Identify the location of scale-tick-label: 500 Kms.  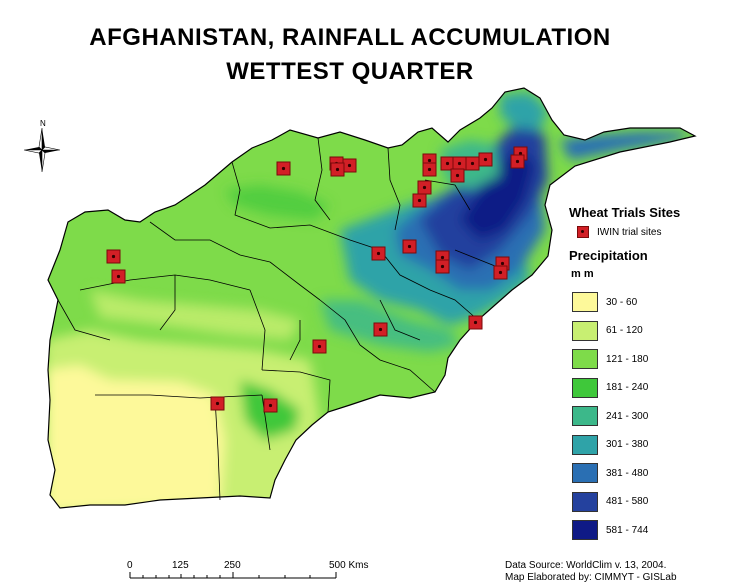
(349, 565).